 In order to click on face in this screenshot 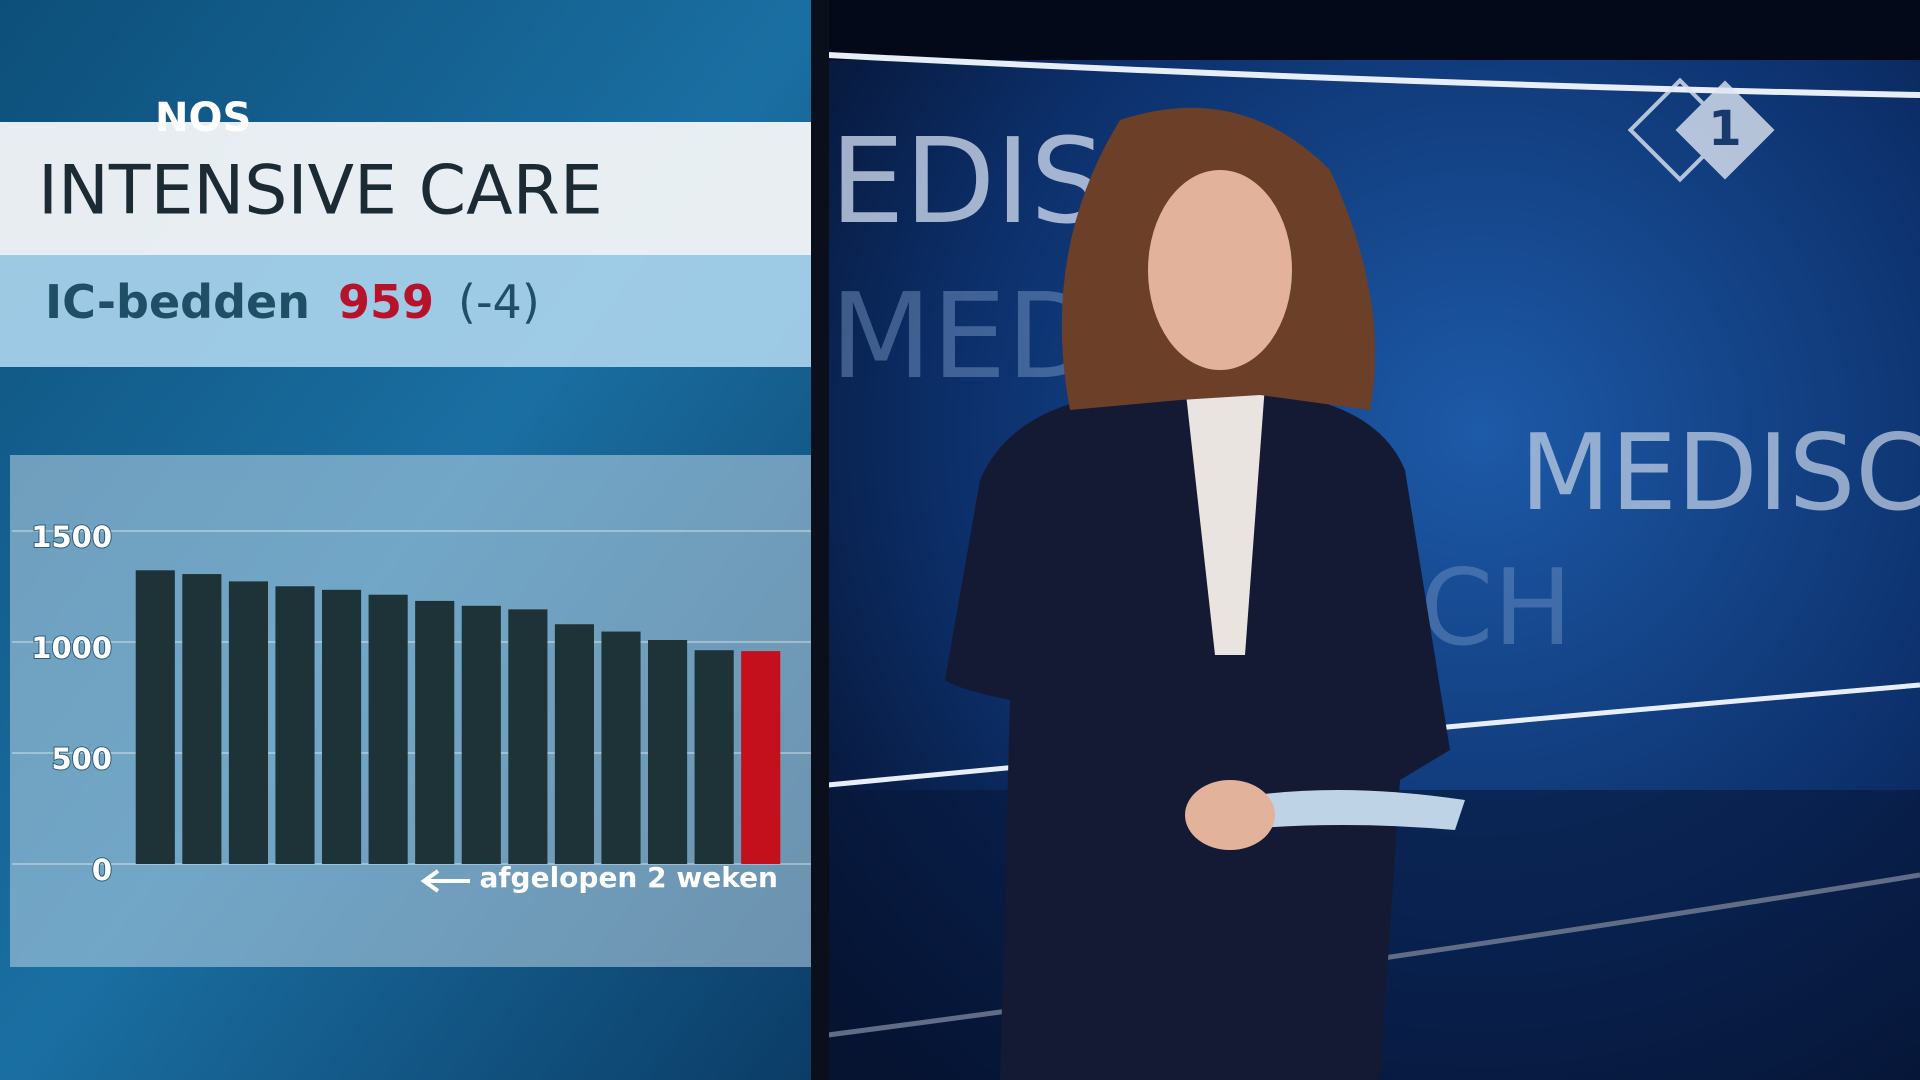, I will do `click(1220, 270)`.